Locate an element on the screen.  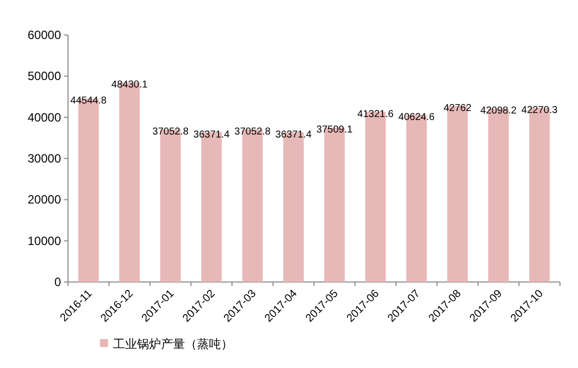
y-tick-label: 50000 is located at coordinates (45, 76).